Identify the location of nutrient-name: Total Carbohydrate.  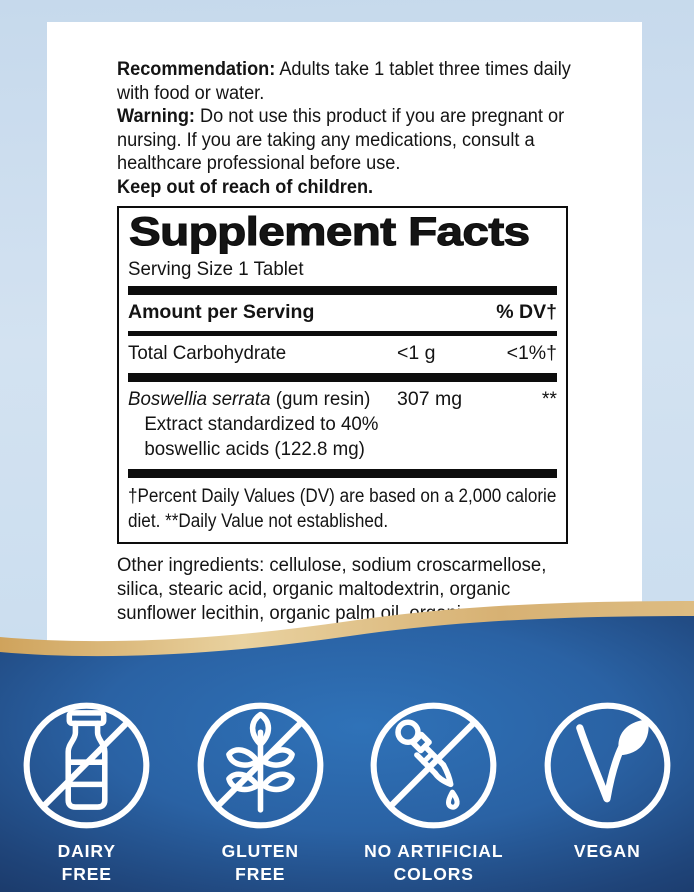
(207, 352).